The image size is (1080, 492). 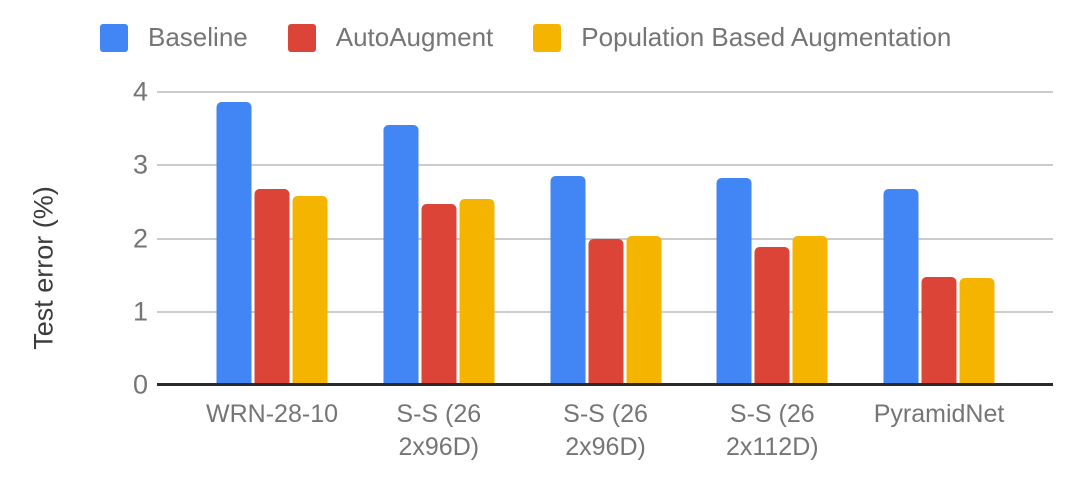 What do you see at coordinates (772, 430) in the screenshot?
I see `x-axis-label-3: S-S (26 2x112D)` at bounding box center [772, 430].